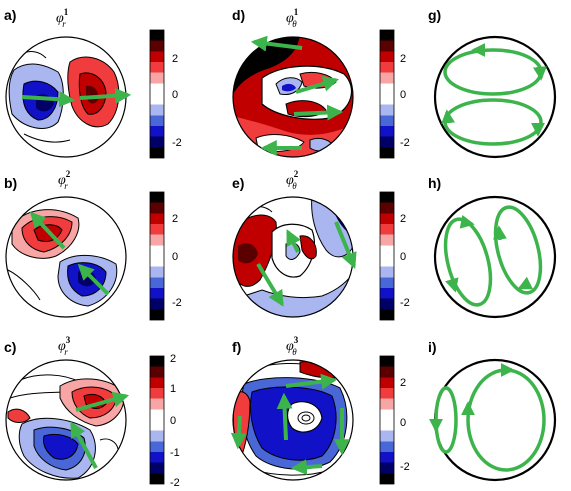  Describe the element at coordinates (64, 346) in the screenshot. I see `panel-title: φ3 r` at that location.